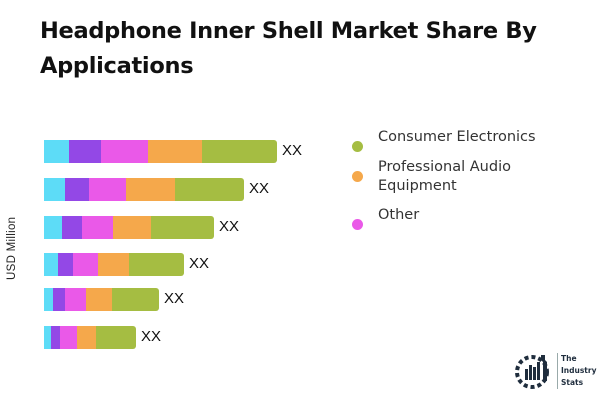 The height and width of the screenshot is (400, 600). Describe the element at coordinates (572, 382) in the screenshot. I see `logo-line-3: Stats` at that location.